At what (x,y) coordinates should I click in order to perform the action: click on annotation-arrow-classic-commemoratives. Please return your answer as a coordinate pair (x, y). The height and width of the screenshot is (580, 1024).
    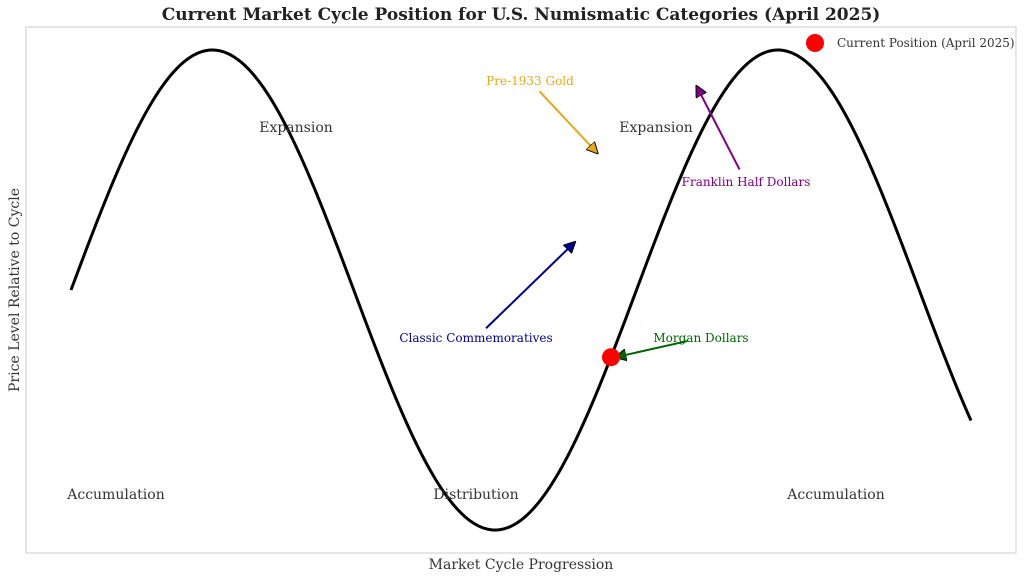
    Looking at the image, I should click on (530, 285).